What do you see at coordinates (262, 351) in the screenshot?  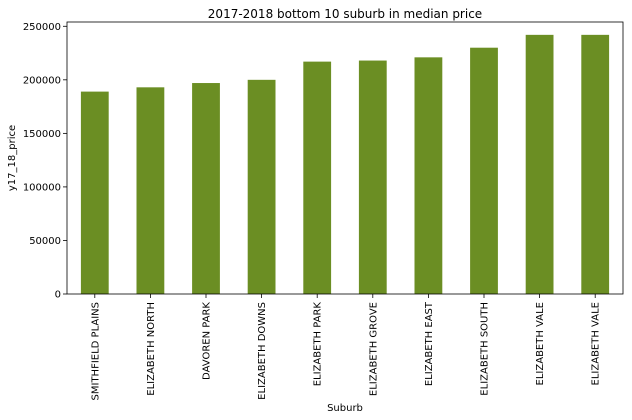 I see `x-tick-label: ELIZABETH DOWNS` at bounding box center [262, 351].